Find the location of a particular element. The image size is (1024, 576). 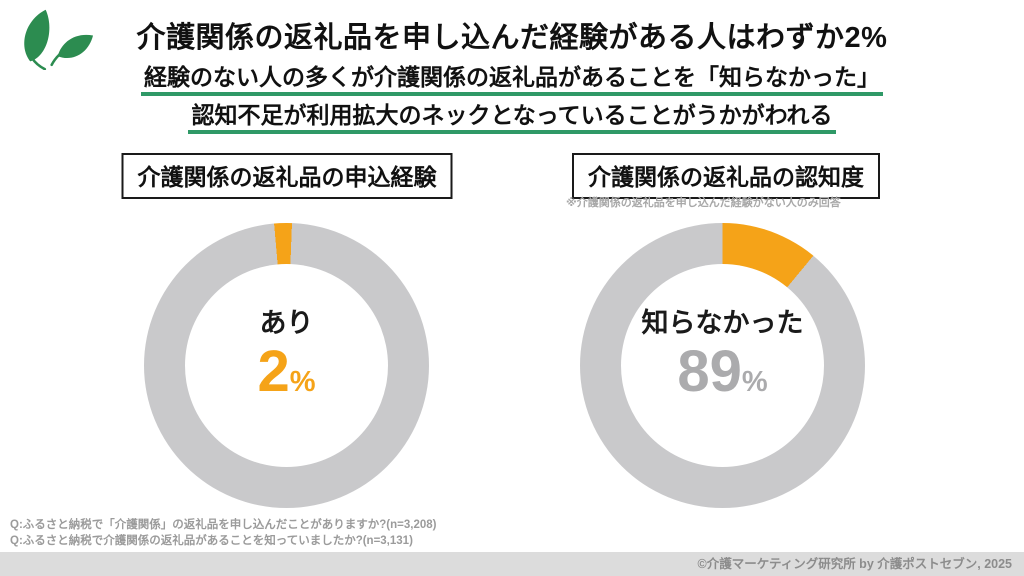

donut-center-value-wrap: 2% is located at coordinates (286, 379).